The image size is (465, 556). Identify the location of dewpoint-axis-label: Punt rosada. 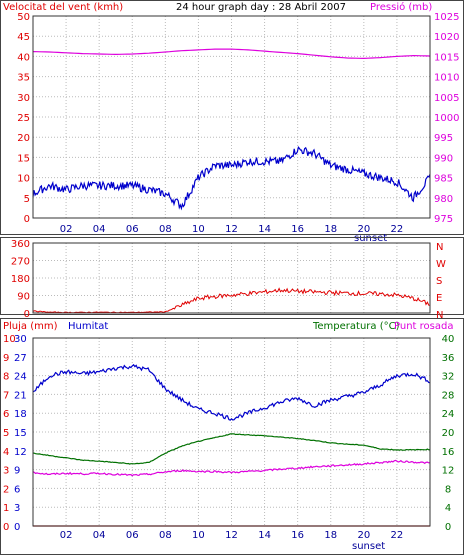
(423, 326).